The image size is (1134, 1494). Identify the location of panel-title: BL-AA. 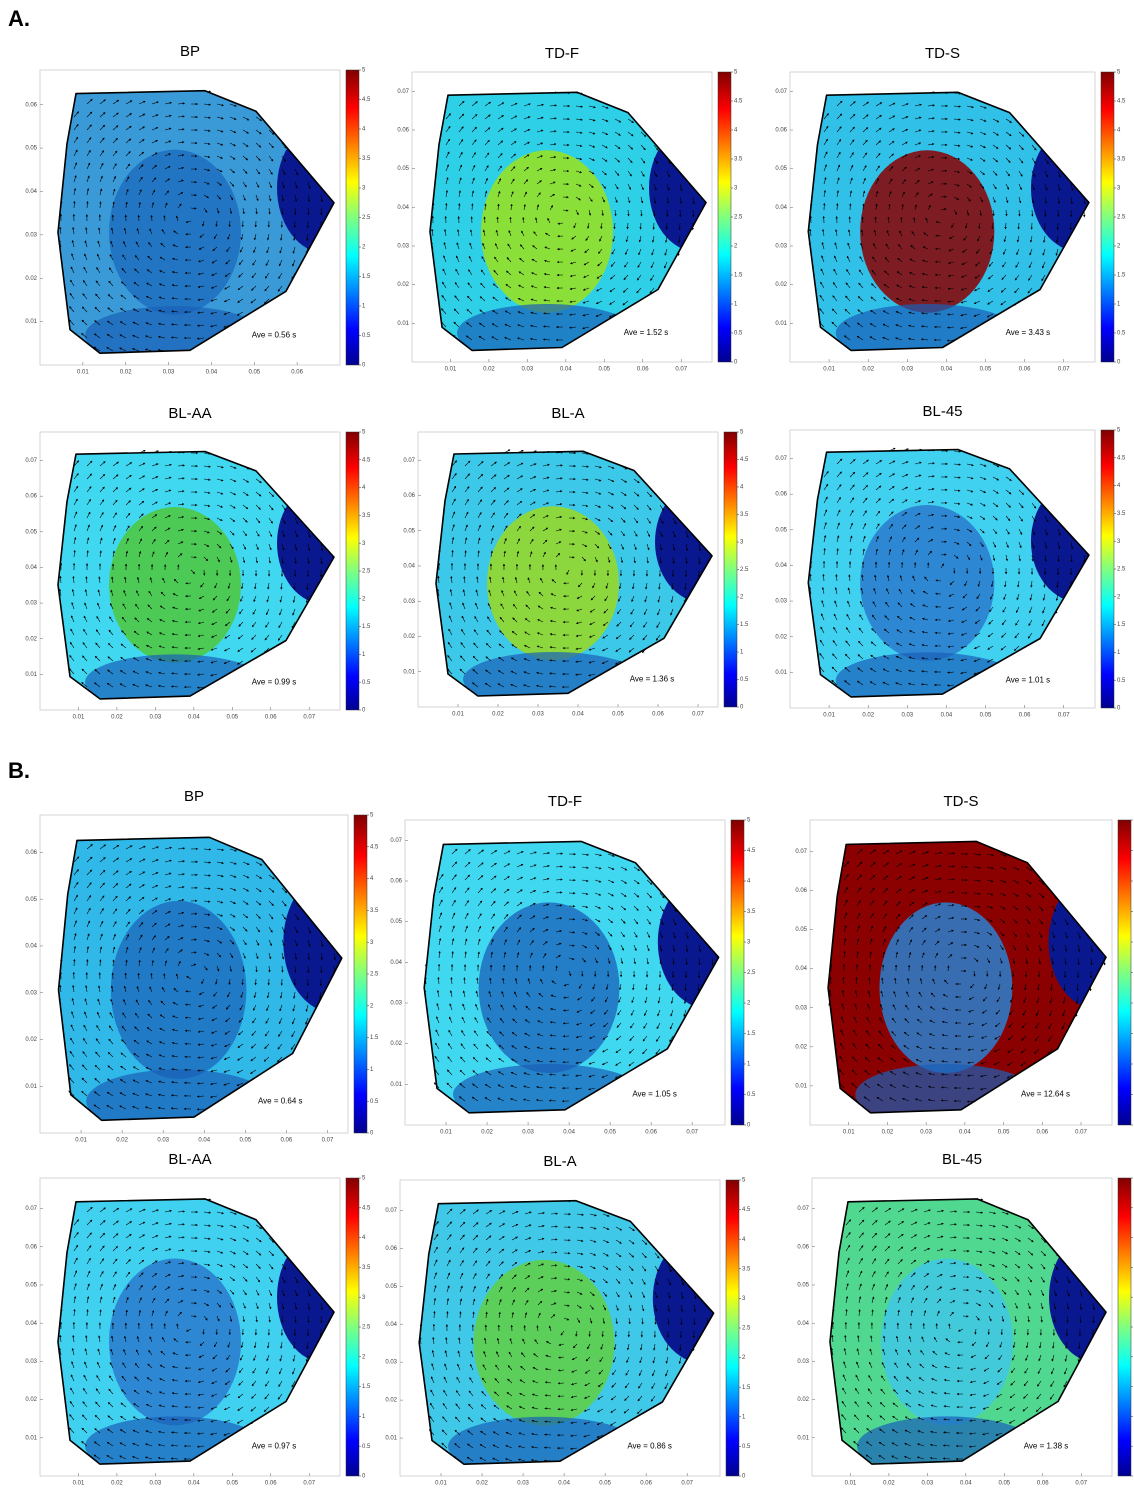
(189, 413).